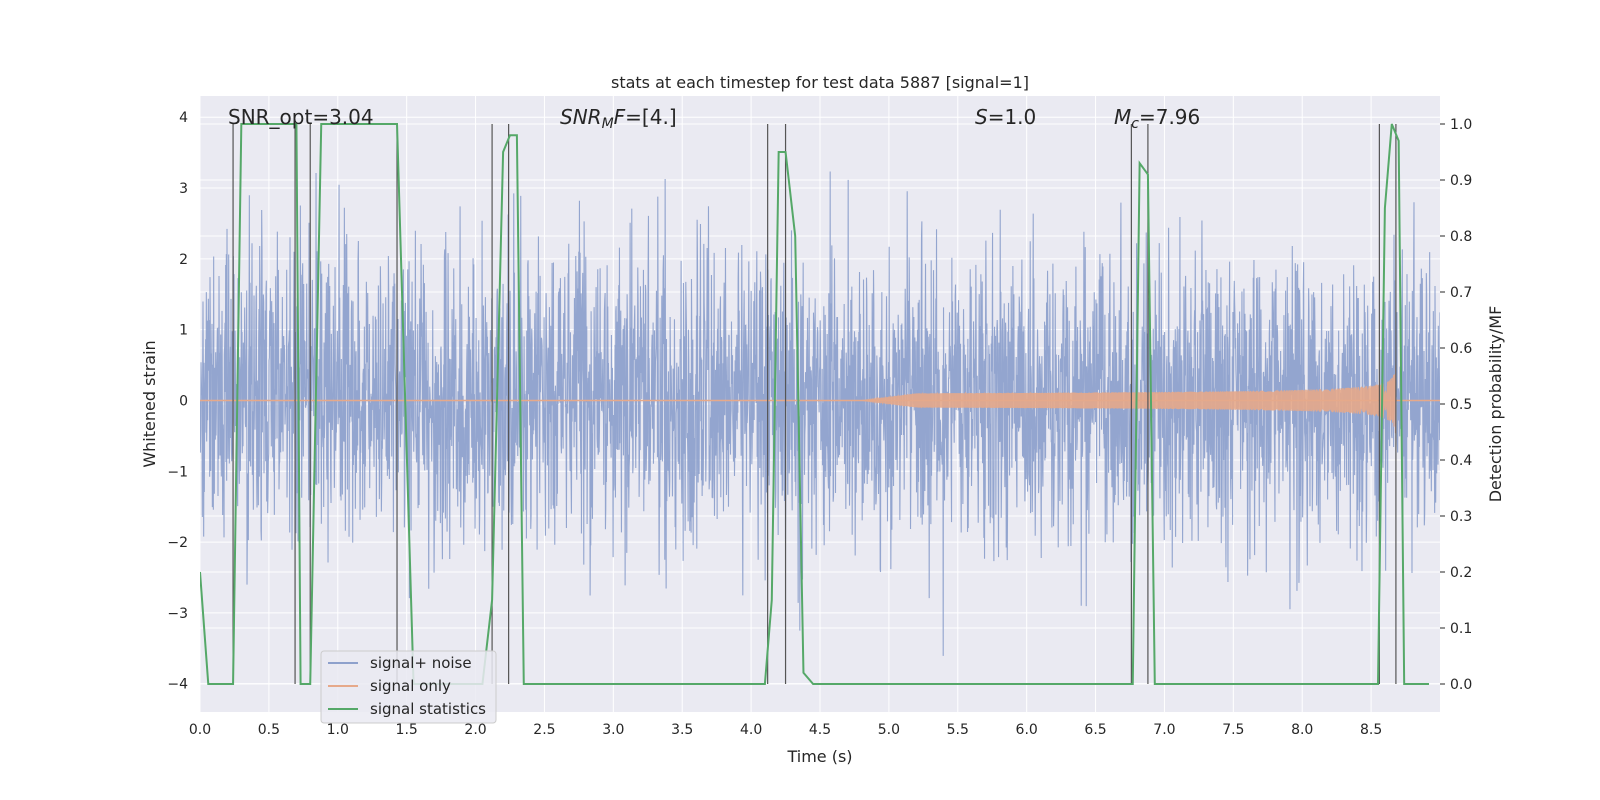 Image resolution: width=1600 pixels, height=800 pixels. Describe the element at coordinates (1461, 181) in the screenshot. I see `y2-tick-label: 0.9` at that location.